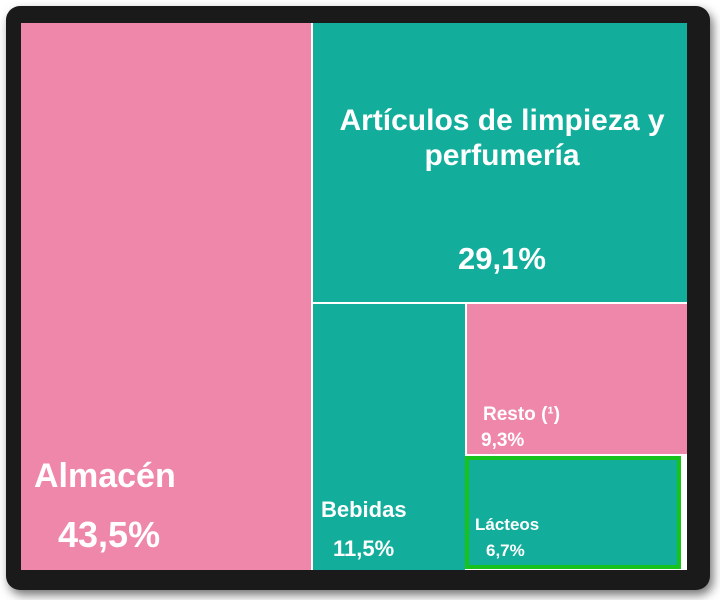 The height and width of the screenshot is (600, 720). I want to click on limpieza-value: 29,1%, so click(502, 259).